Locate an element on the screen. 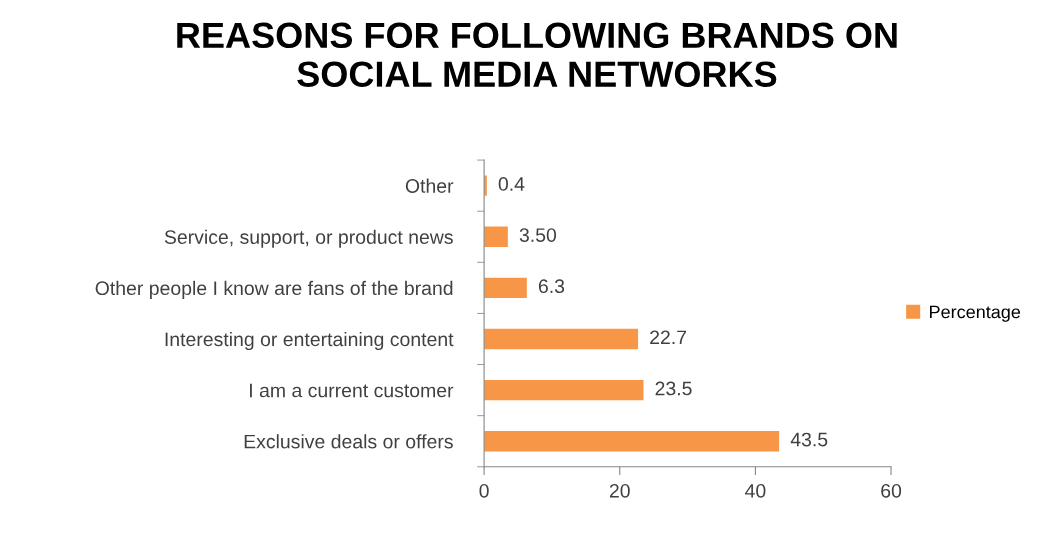 This screenshot has width=1057, height=539. data-label: 23.5 is located at coordinates (673, 388).